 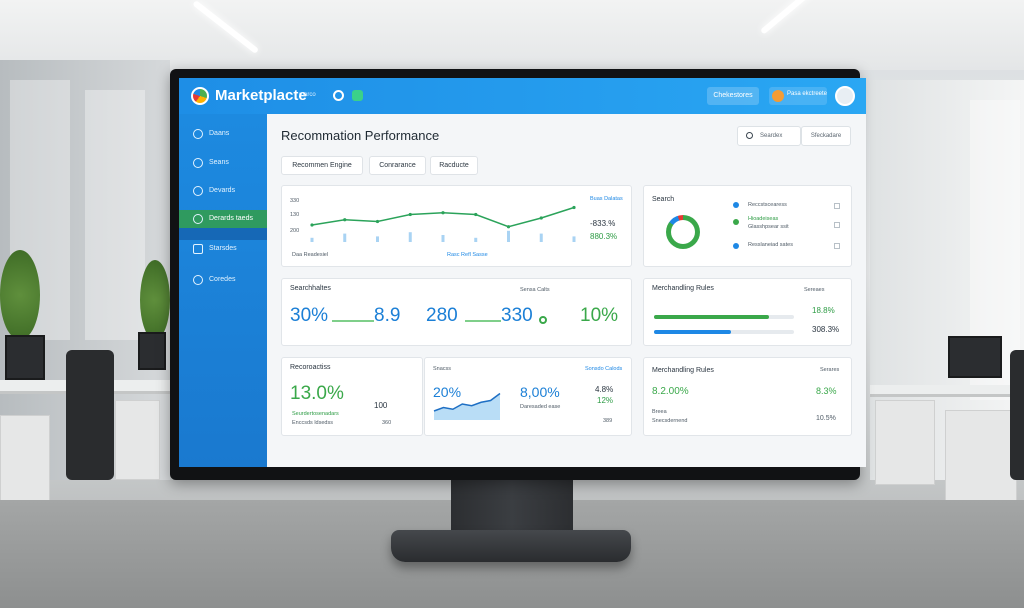 What do you see at coordinates (198, 134) in the screenshot?
I see `home-icon` at bounding box center [198, 134].